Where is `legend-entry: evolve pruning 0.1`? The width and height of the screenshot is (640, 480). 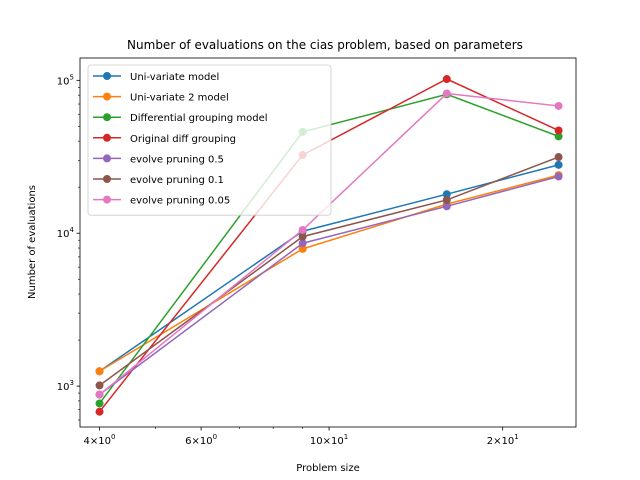
legend-entry: evolve pruning 0.1 is located at coordinates (158, 180).